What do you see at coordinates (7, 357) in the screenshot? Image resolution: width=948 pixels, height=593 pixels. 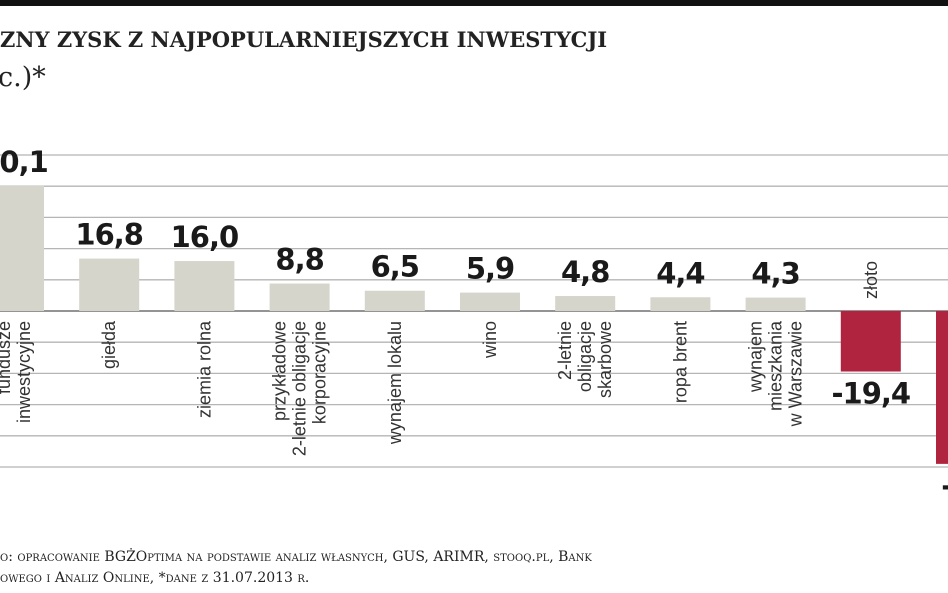 I see `x-tick-label: fundusze` at bounding box center [7, 357].